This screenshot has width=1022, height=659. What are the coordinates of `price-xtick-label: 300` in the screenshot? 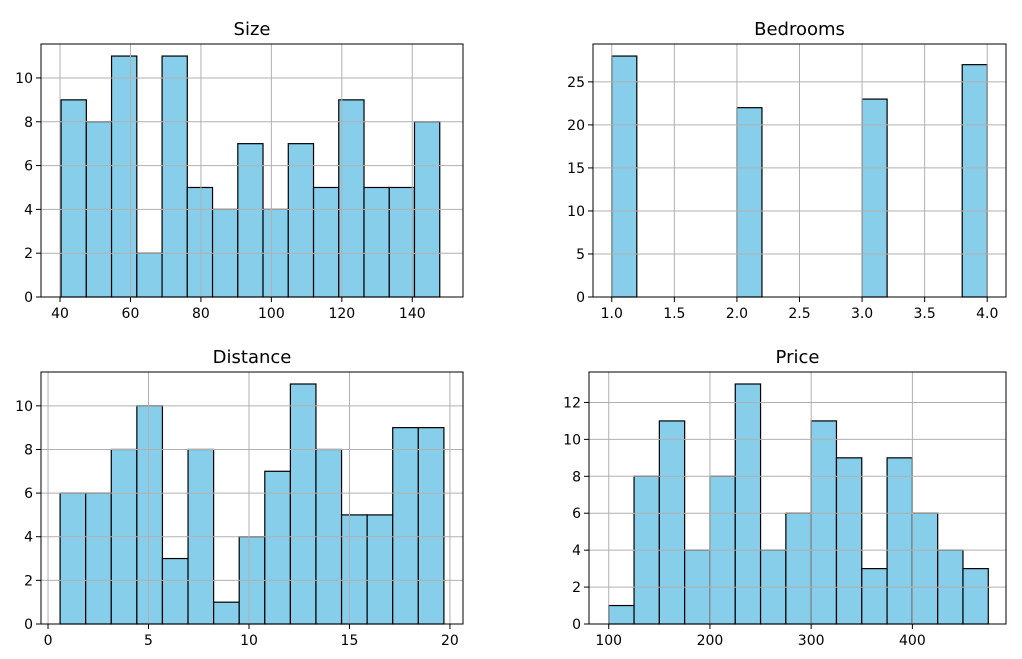 It's located at (811, 641).